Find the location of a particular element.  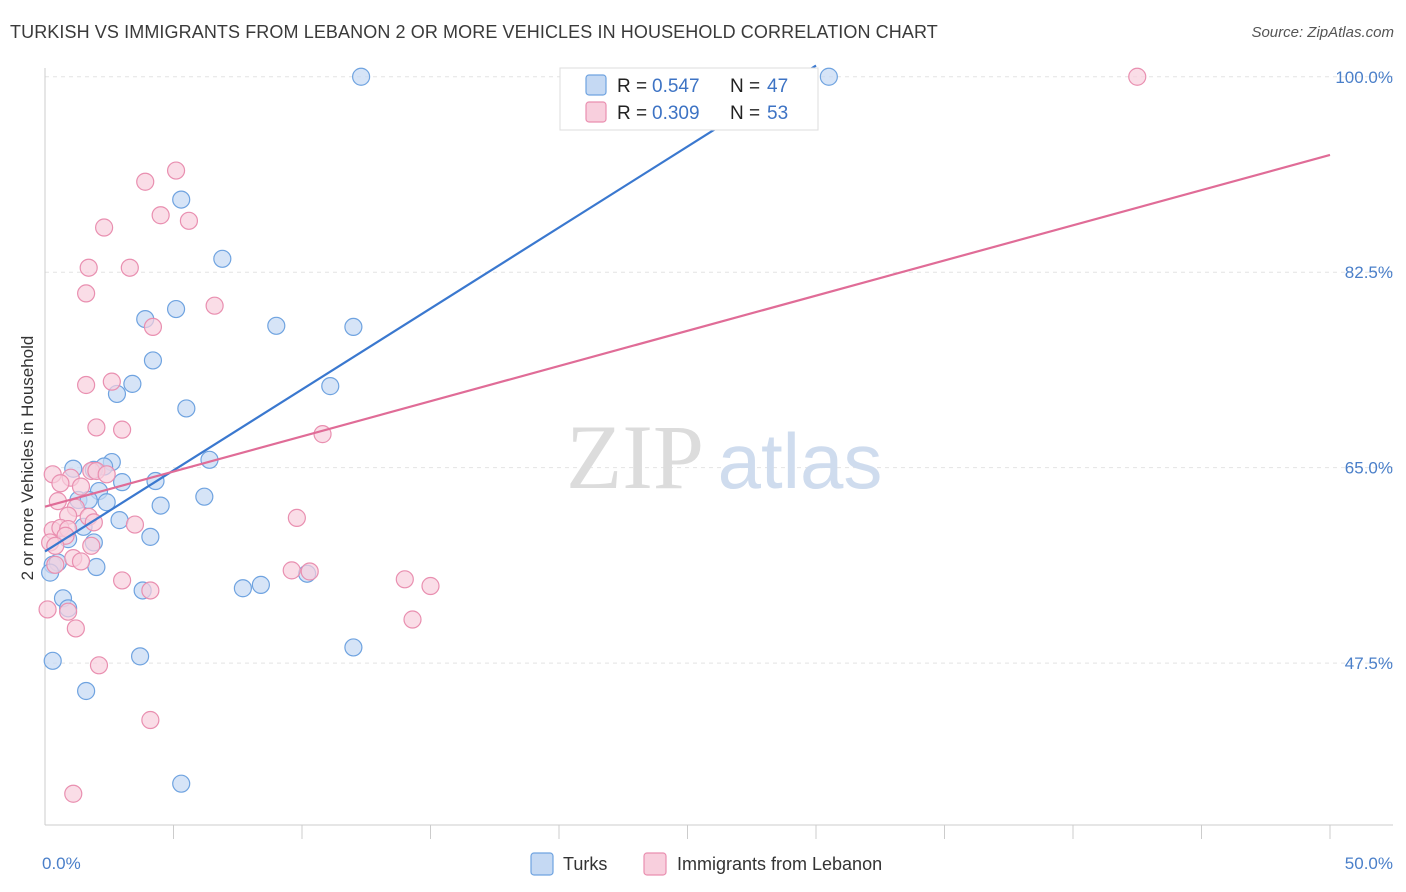

source-label: Source: ZipAtlas.com is located at coordinates (1322, 32).